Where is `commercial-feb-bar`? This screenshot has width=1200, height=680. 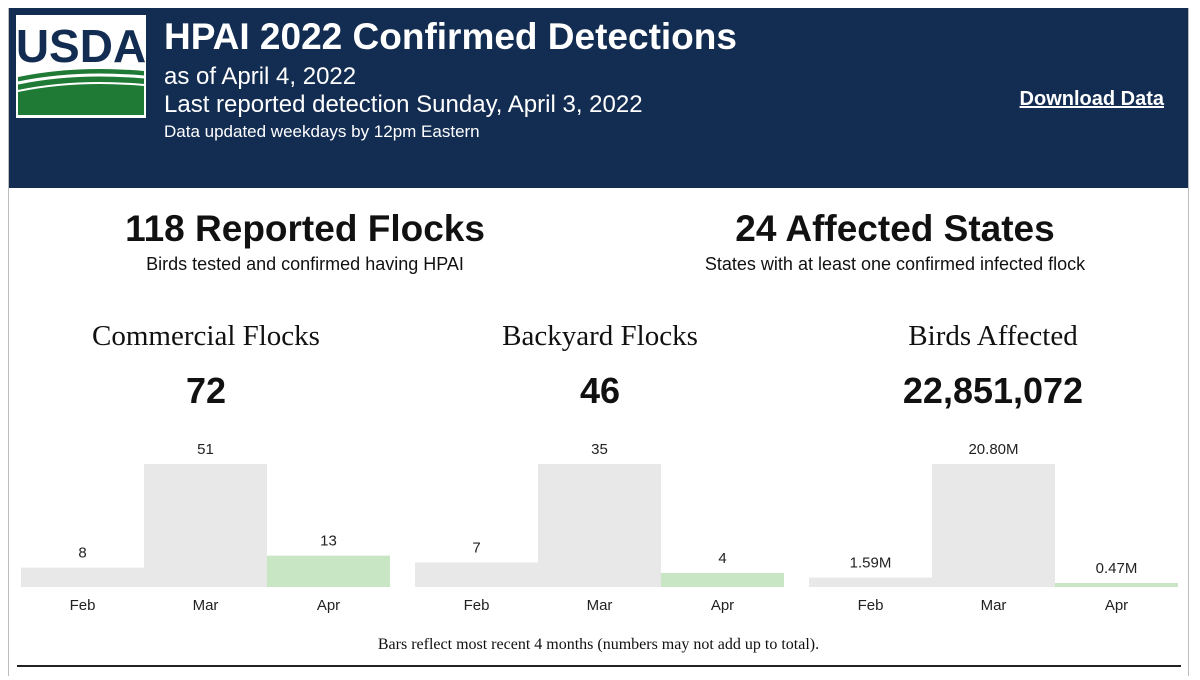 commercial-feb-bar is located at coordinates (82, 577).